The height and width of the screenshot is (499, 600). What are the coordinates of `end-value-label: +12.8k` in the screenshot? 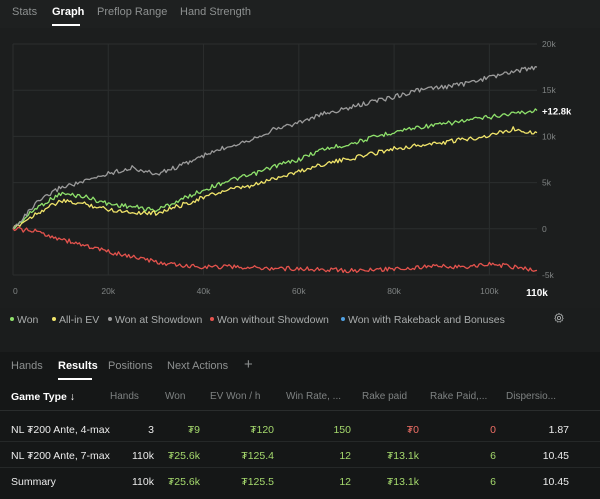 It's located at (557, 112).